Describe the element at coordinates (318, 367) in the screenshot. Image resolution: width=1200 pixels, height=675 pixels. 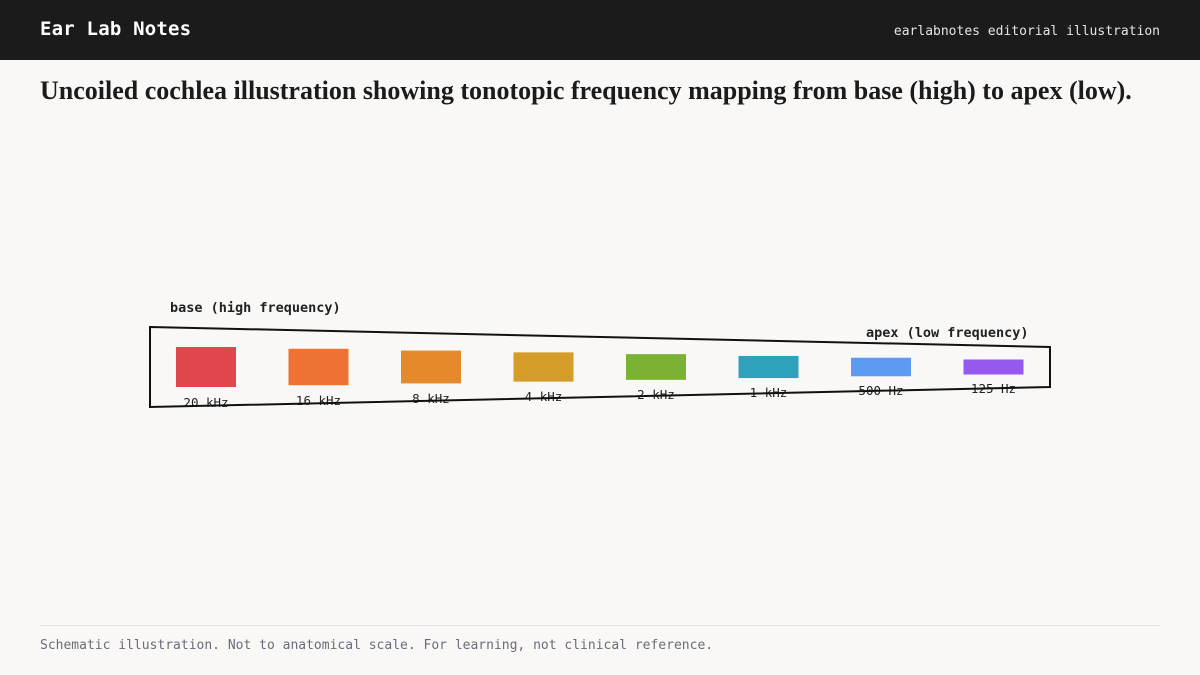
I see `band-16-khz` at that location.